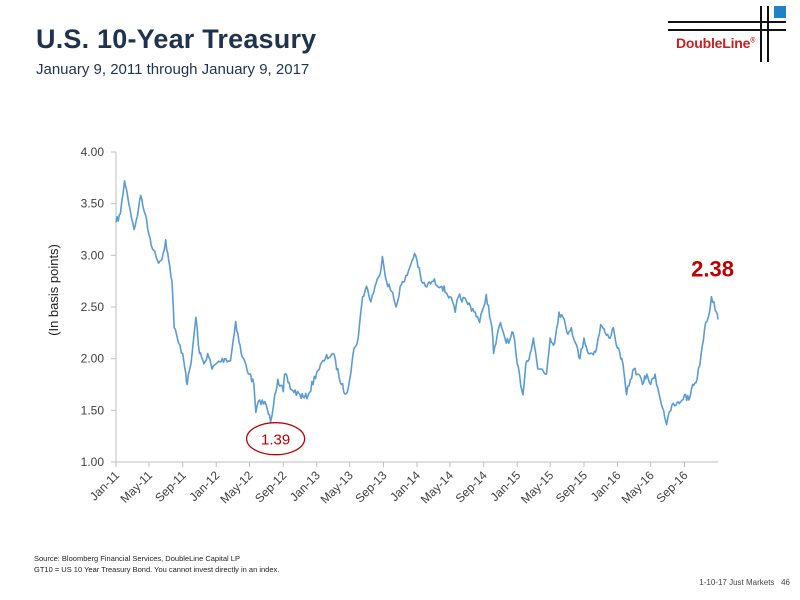 The image size is (800, 600). I want to click on slide-footer: 1-10-17 Just Markets 46, so click(744, 582).